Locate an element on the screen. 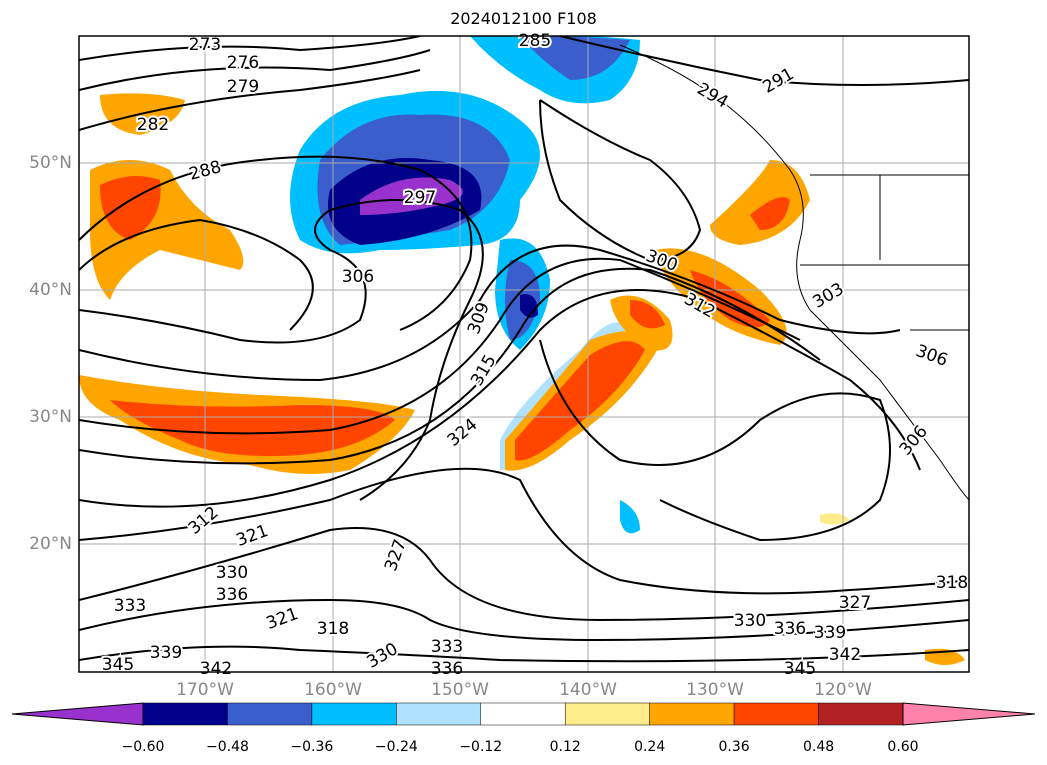 This screenshot has height=765, width=1047. lon-label: 170°W is located at coordinates (205, 690).